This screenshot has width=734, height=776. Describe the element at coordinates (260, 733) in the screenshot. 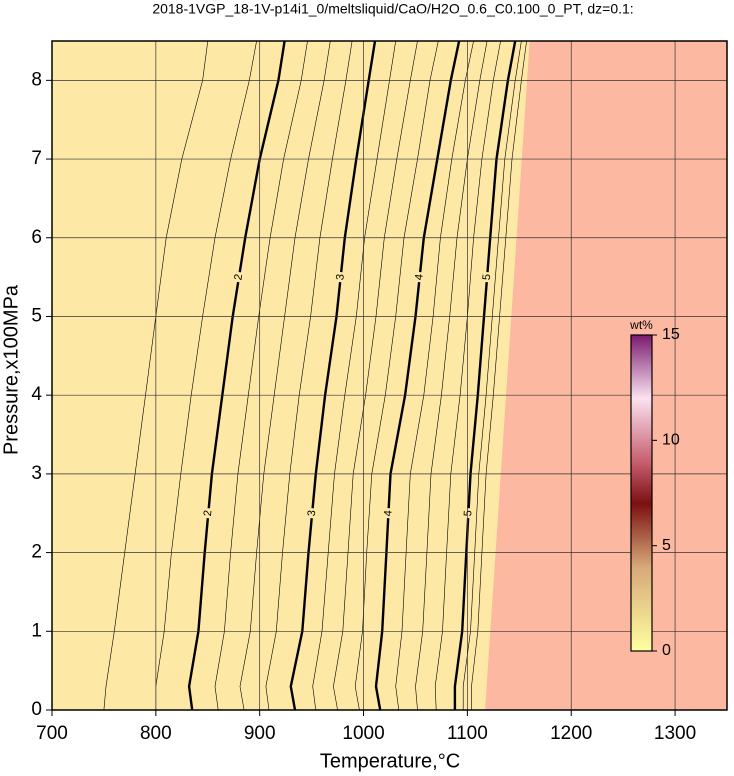

I see `x-tick-label: 900` at that location.